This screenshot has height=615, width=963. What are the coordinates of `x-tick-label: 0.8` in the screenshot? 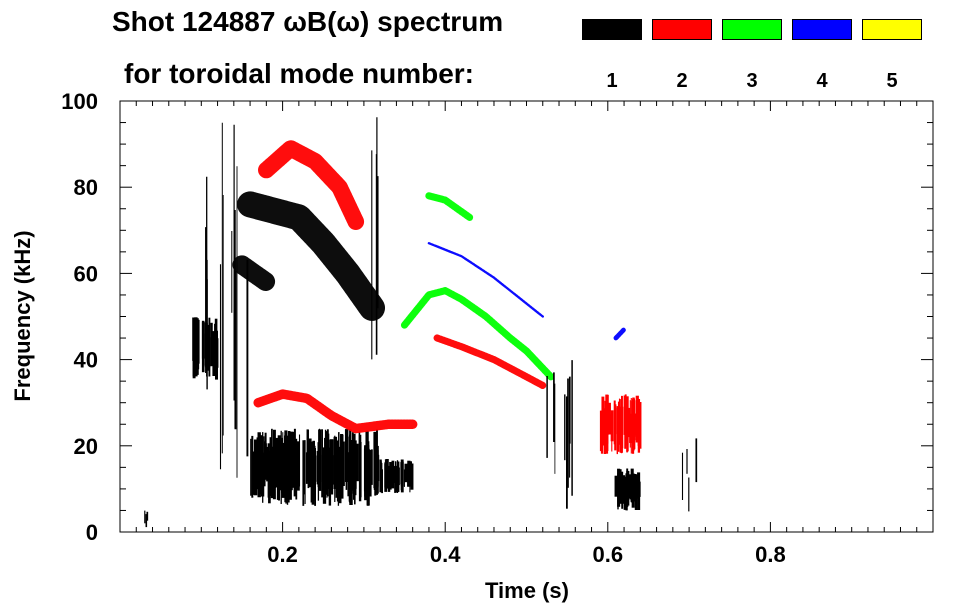 It's located at (770, 554).